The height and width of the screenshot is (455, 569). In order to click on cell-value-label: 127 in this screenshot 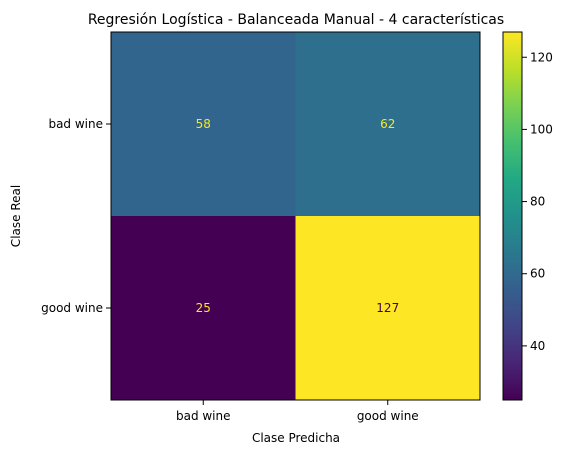, I will do `click(387, 308)`.